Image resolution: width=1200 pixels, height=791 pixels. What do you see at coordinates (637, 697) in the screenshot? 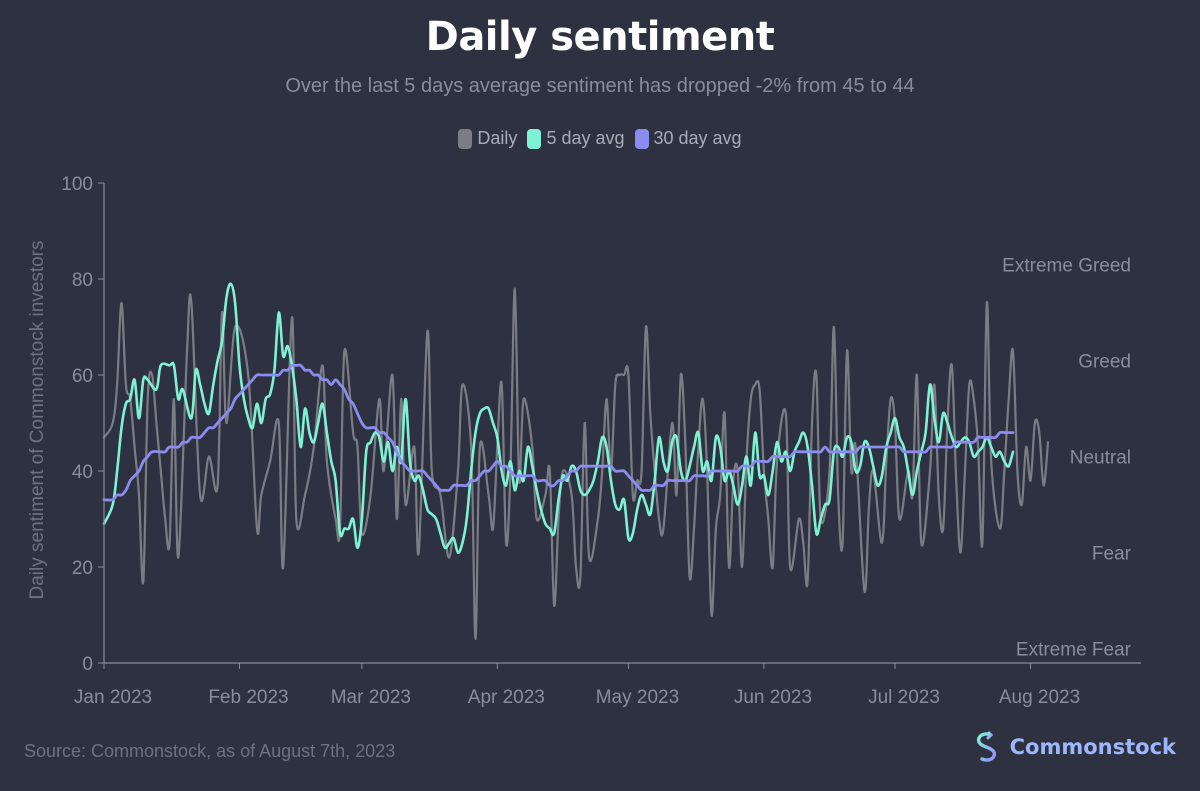
I see `x-tick-label: May 2023` at bounding box center [637, 697].